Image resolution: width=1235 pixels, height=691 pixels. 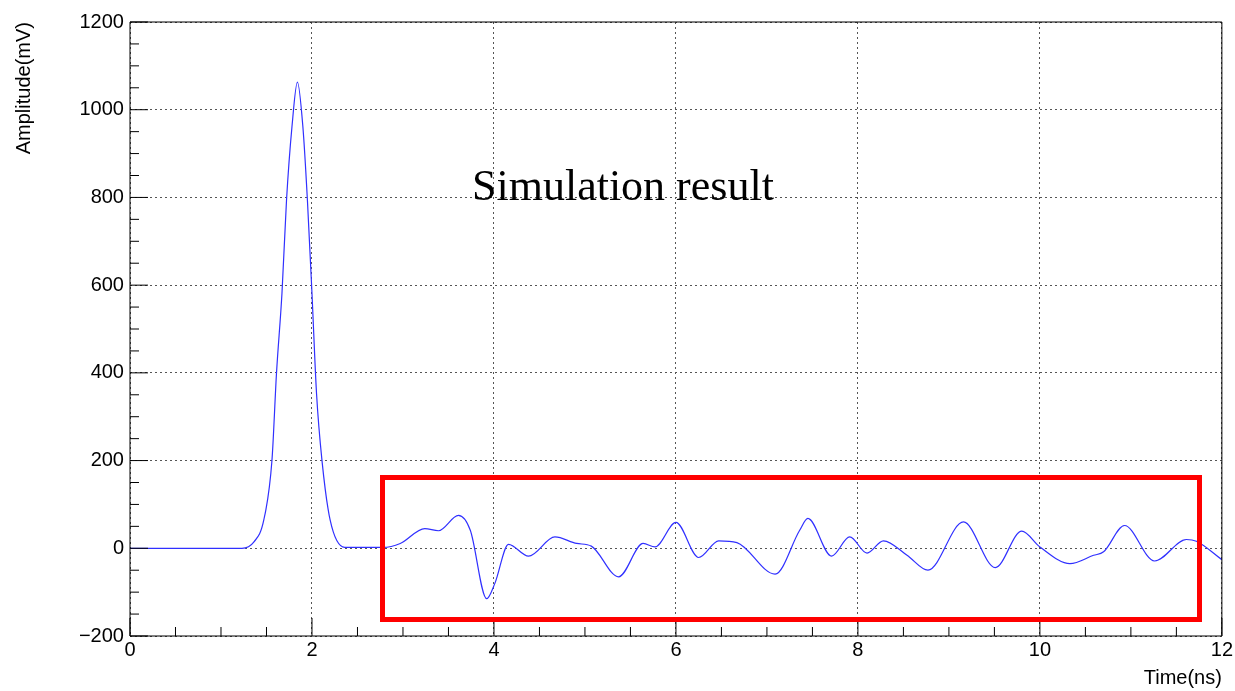 What do you see at coordinates (107, 283) in the screenshot?
I see `y-tick-label: 600` at bounding box center [107, 283].